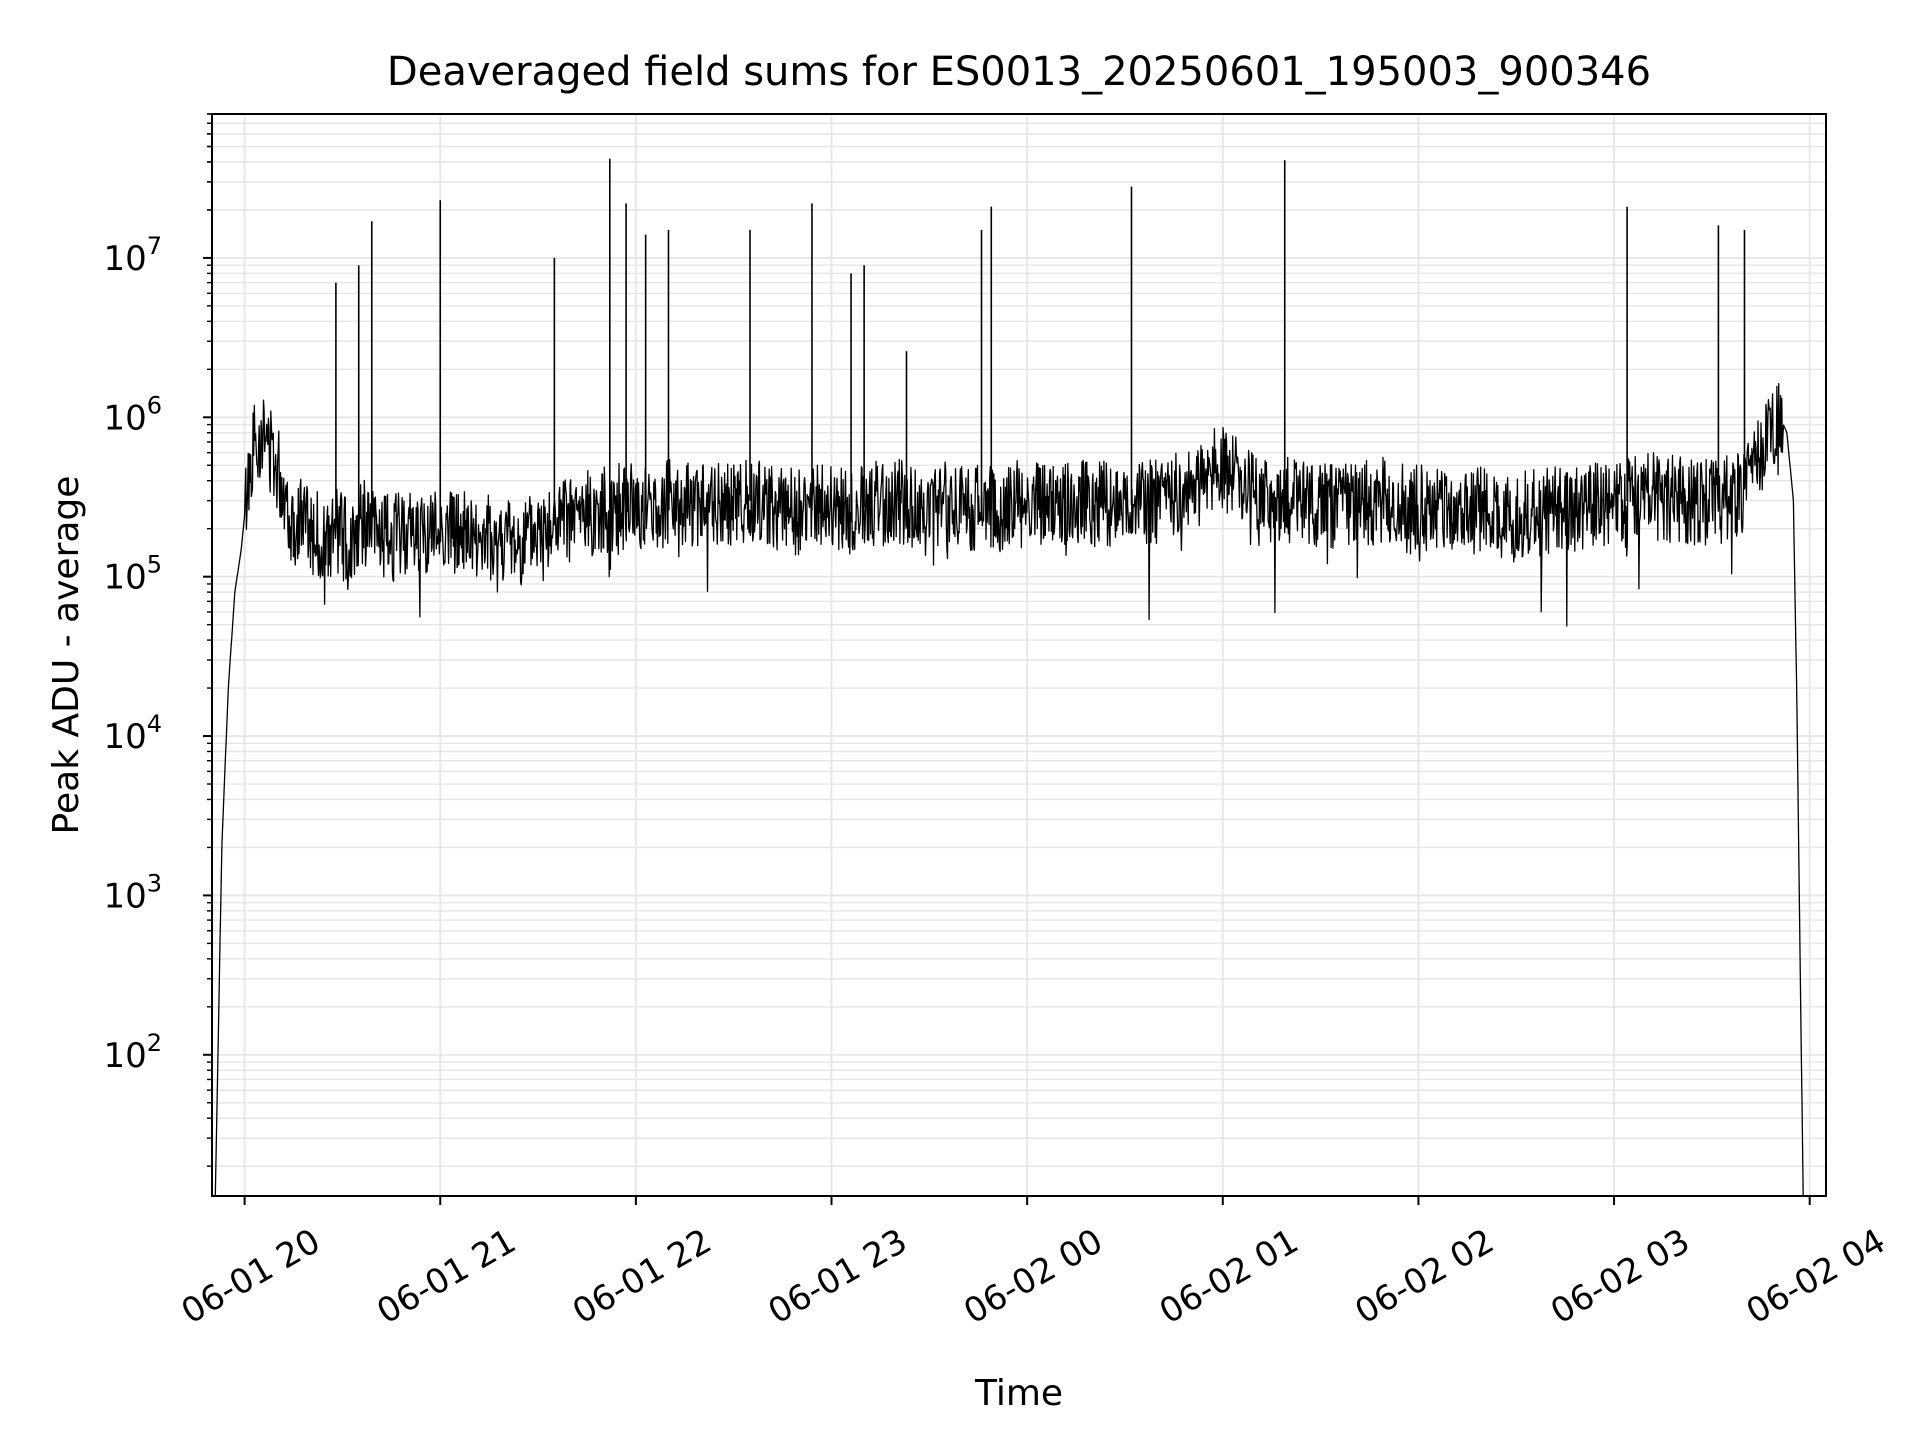 The width and height of the screenshot is (1920, 1440). What do you see at coordinates (154, 724) in the screenshot?
I see `y-tick-exponent: 4` at bounding box center [154, 724].